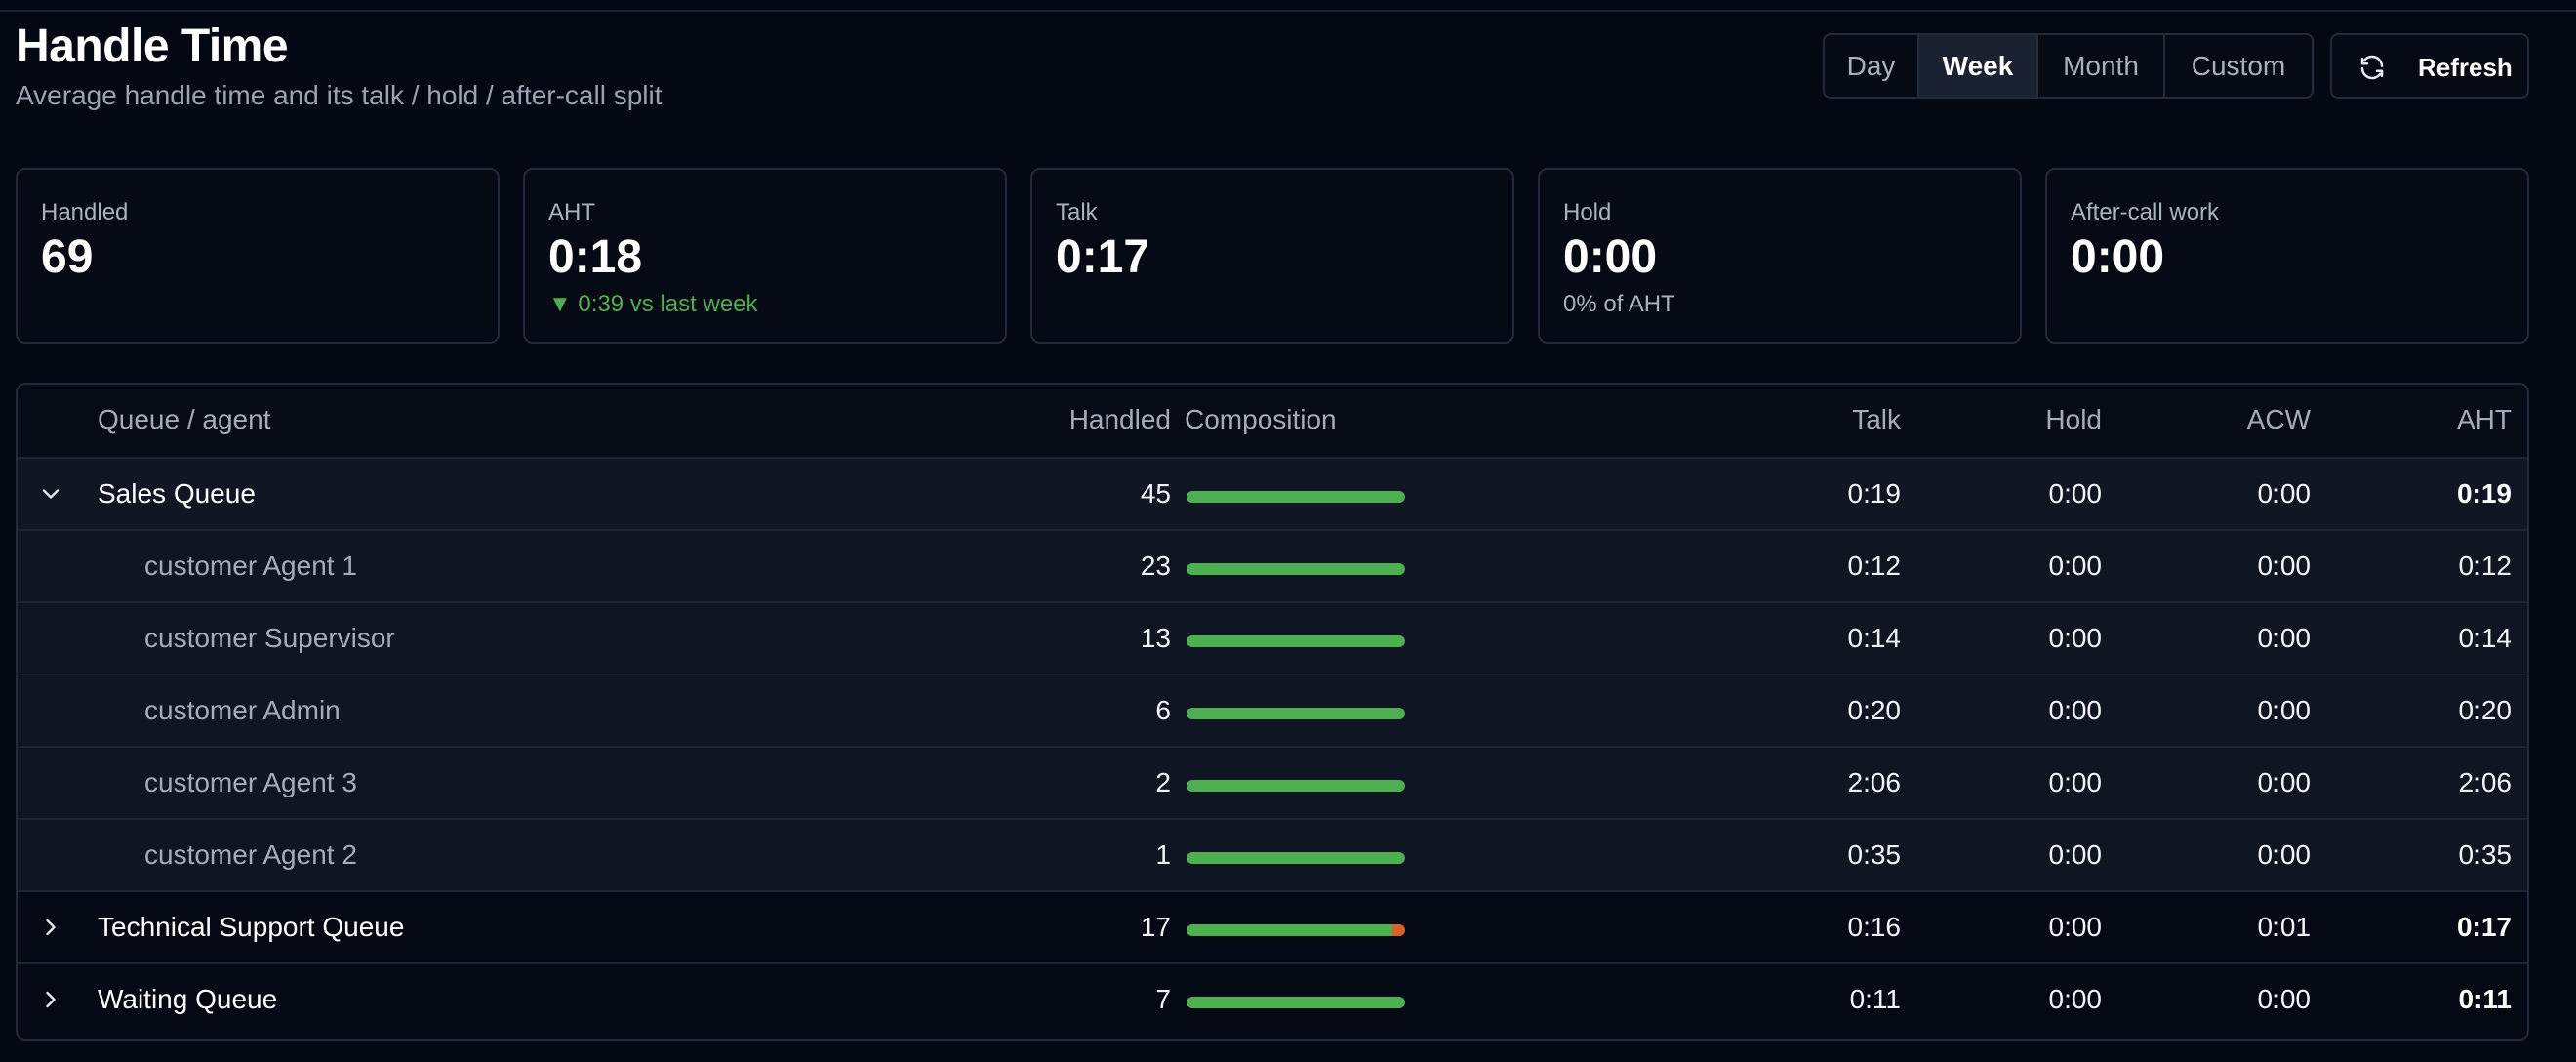 Image resolution: width=2576 pixels, height=1062 pixels. I want to click on kpi-hold-card: Hold 0:00 0% of AHT, so click(1780, 256).